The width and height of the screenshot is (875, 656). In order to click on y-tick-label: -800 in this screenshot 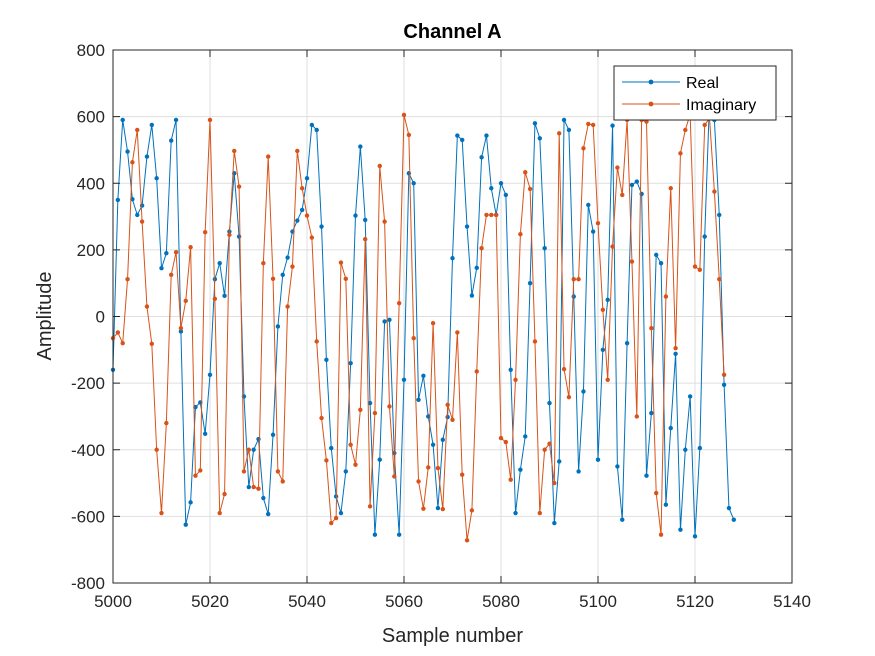, I will do `click(88, 583)`.